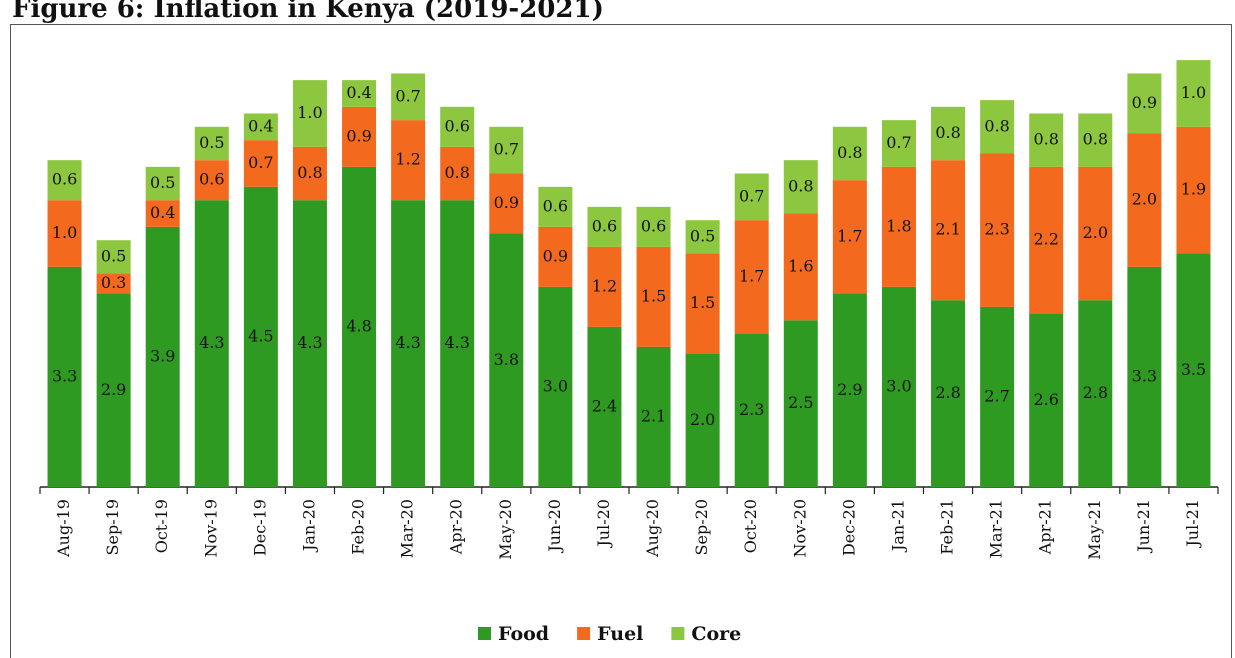 The width and height of the screenshot is (1235, 658). What do you see at coordinates (259, 527) in the screenshot?
I see `x-tick-label: Dec-19` at bounding box center [259, 527].